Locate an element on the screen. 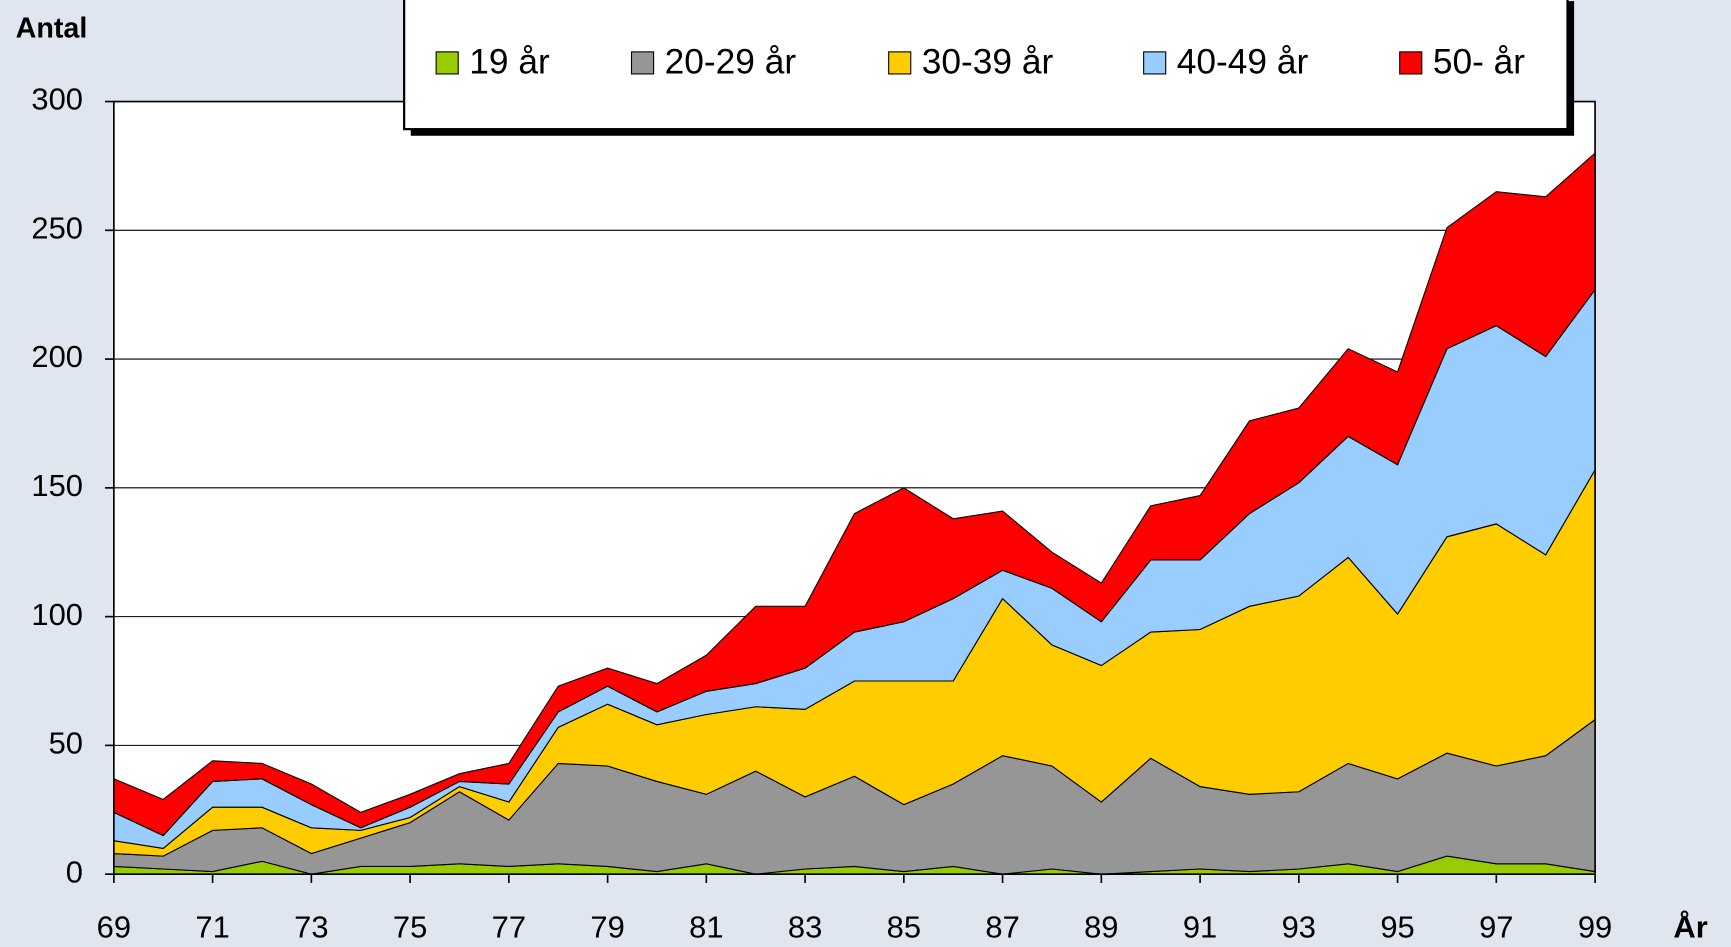 The height and width of the screenshot is (947, 1731). y-tick-label: 250 is located at coordinates (57, 227).